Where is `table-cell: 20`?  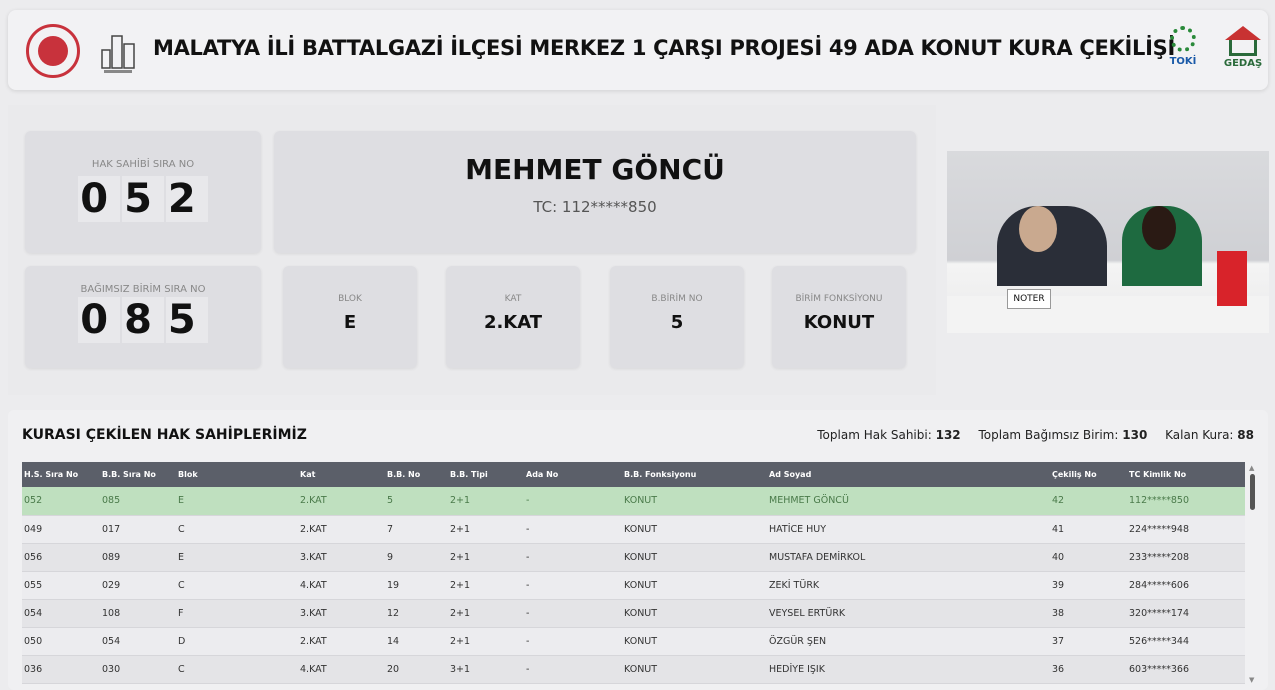
table-cell: 20 is located at coordinates (416, 669).